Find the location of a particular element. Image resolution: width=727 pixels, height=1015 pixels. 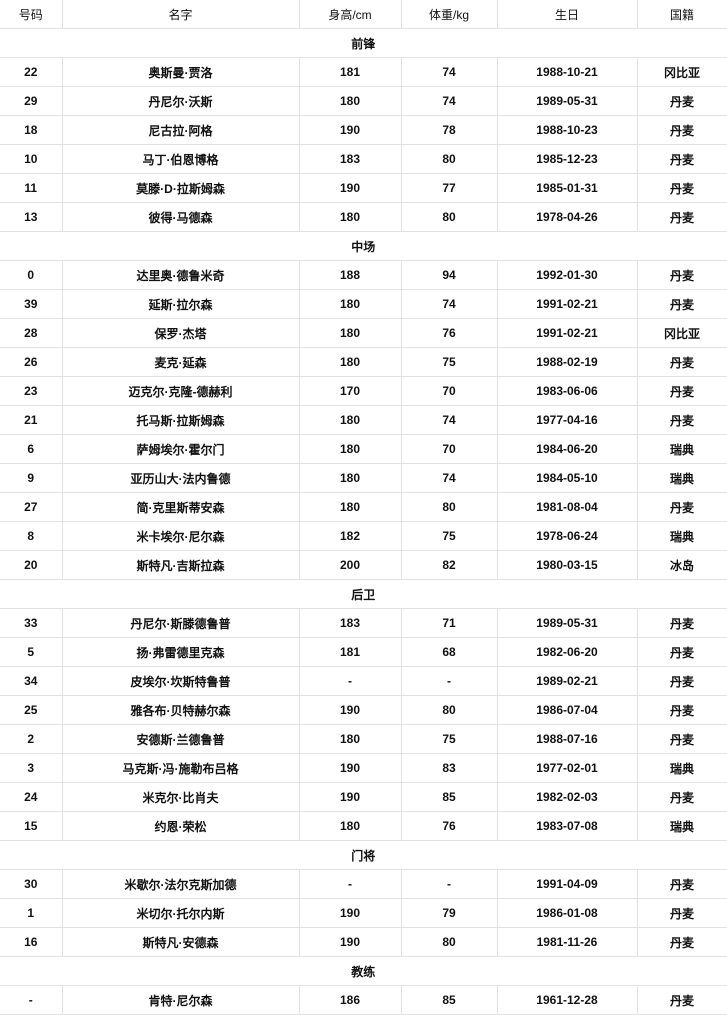

cell-name: 斯特凡·安德森 is located at coordinates (180, 942).